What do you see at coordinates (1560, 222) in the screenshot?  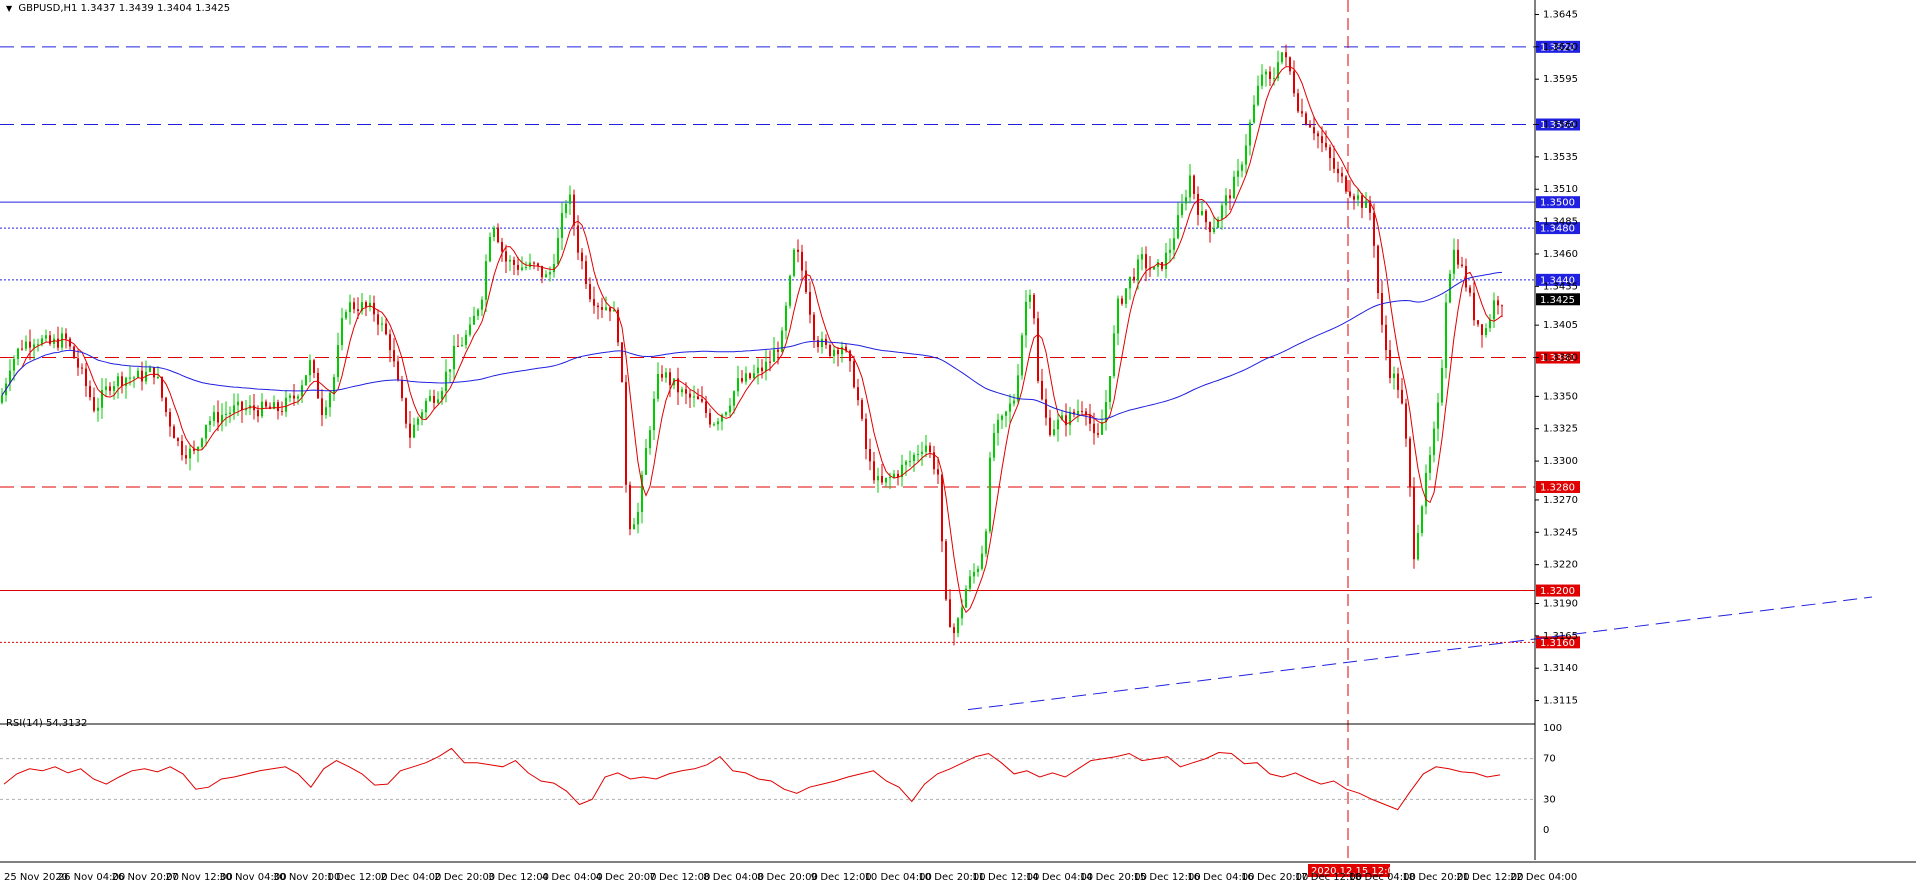 I see `y-tick-label: 1.3485` at bounding box center [1560, 222].